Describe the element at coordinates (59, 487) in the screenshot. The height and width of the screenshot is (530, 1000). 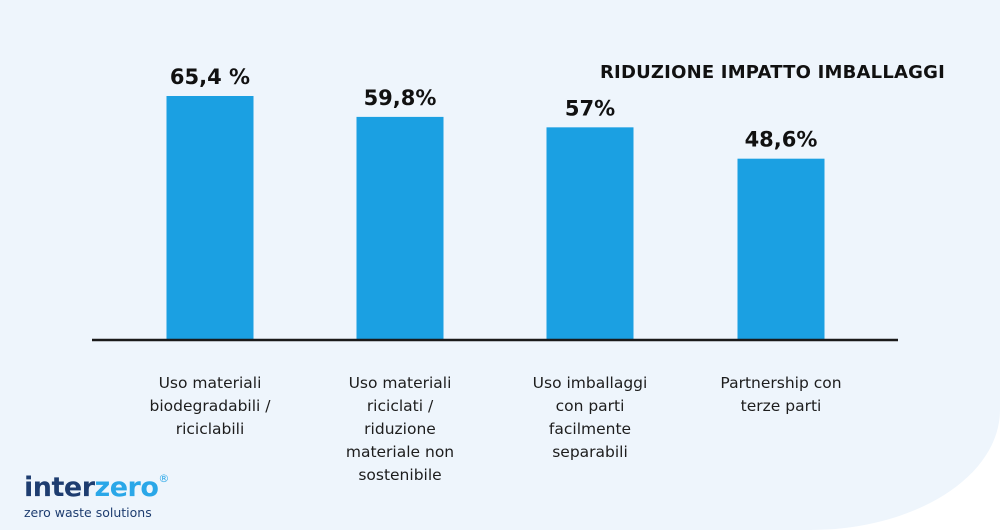
I see `logo-brand-part1: inter` at that location.